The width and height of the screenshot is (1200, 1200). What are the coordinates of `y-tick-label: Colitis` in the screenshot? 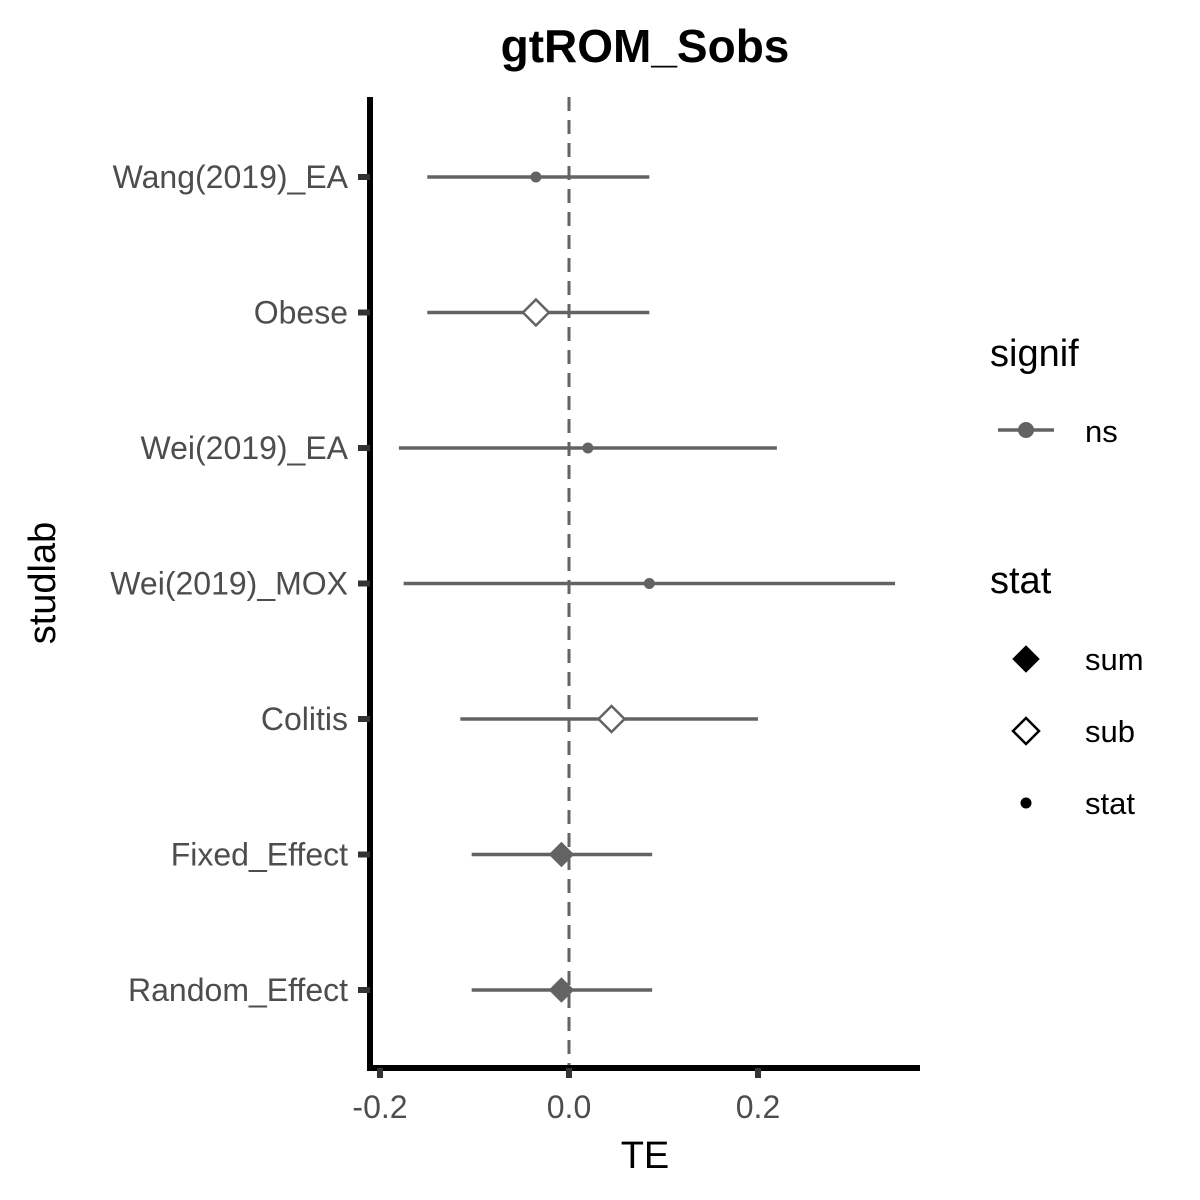 It's located at (304, 719).